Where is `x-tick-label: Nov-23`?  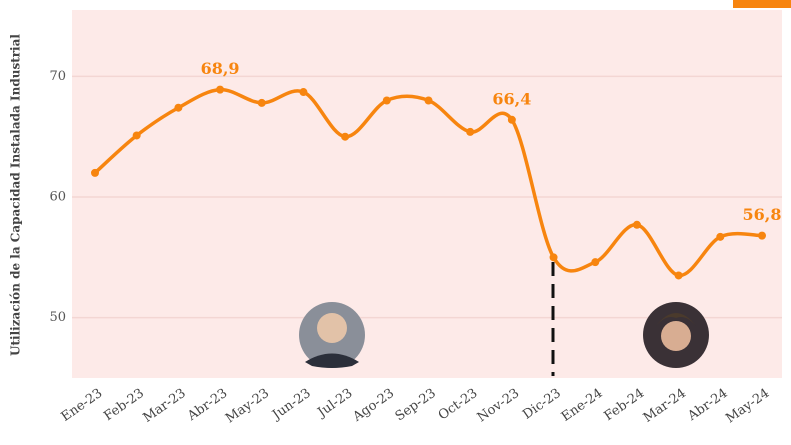
x-tick-label: Nov-23 is located at coordinates (499, 406).